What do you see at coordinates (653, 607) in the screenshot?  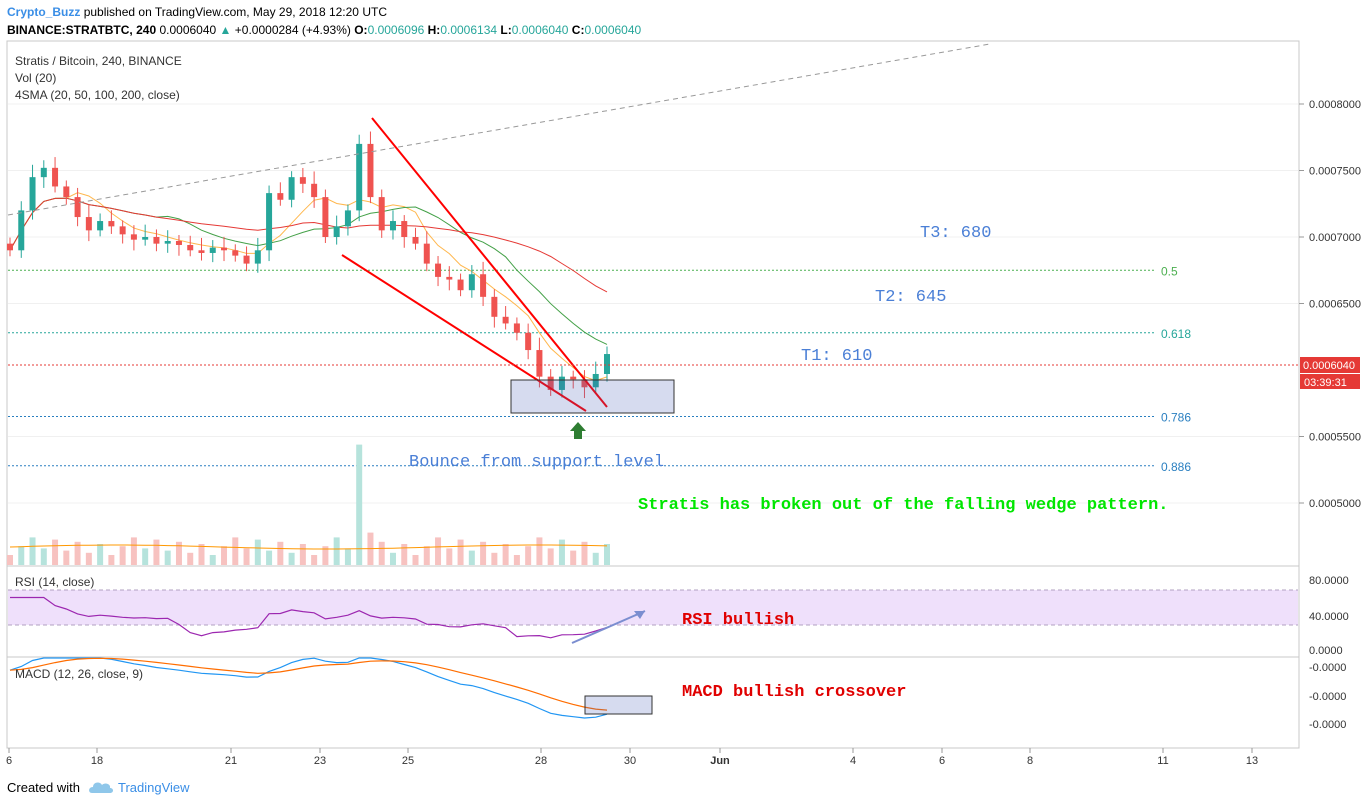 I see `rsi-band` at bounding box center [653, 607].